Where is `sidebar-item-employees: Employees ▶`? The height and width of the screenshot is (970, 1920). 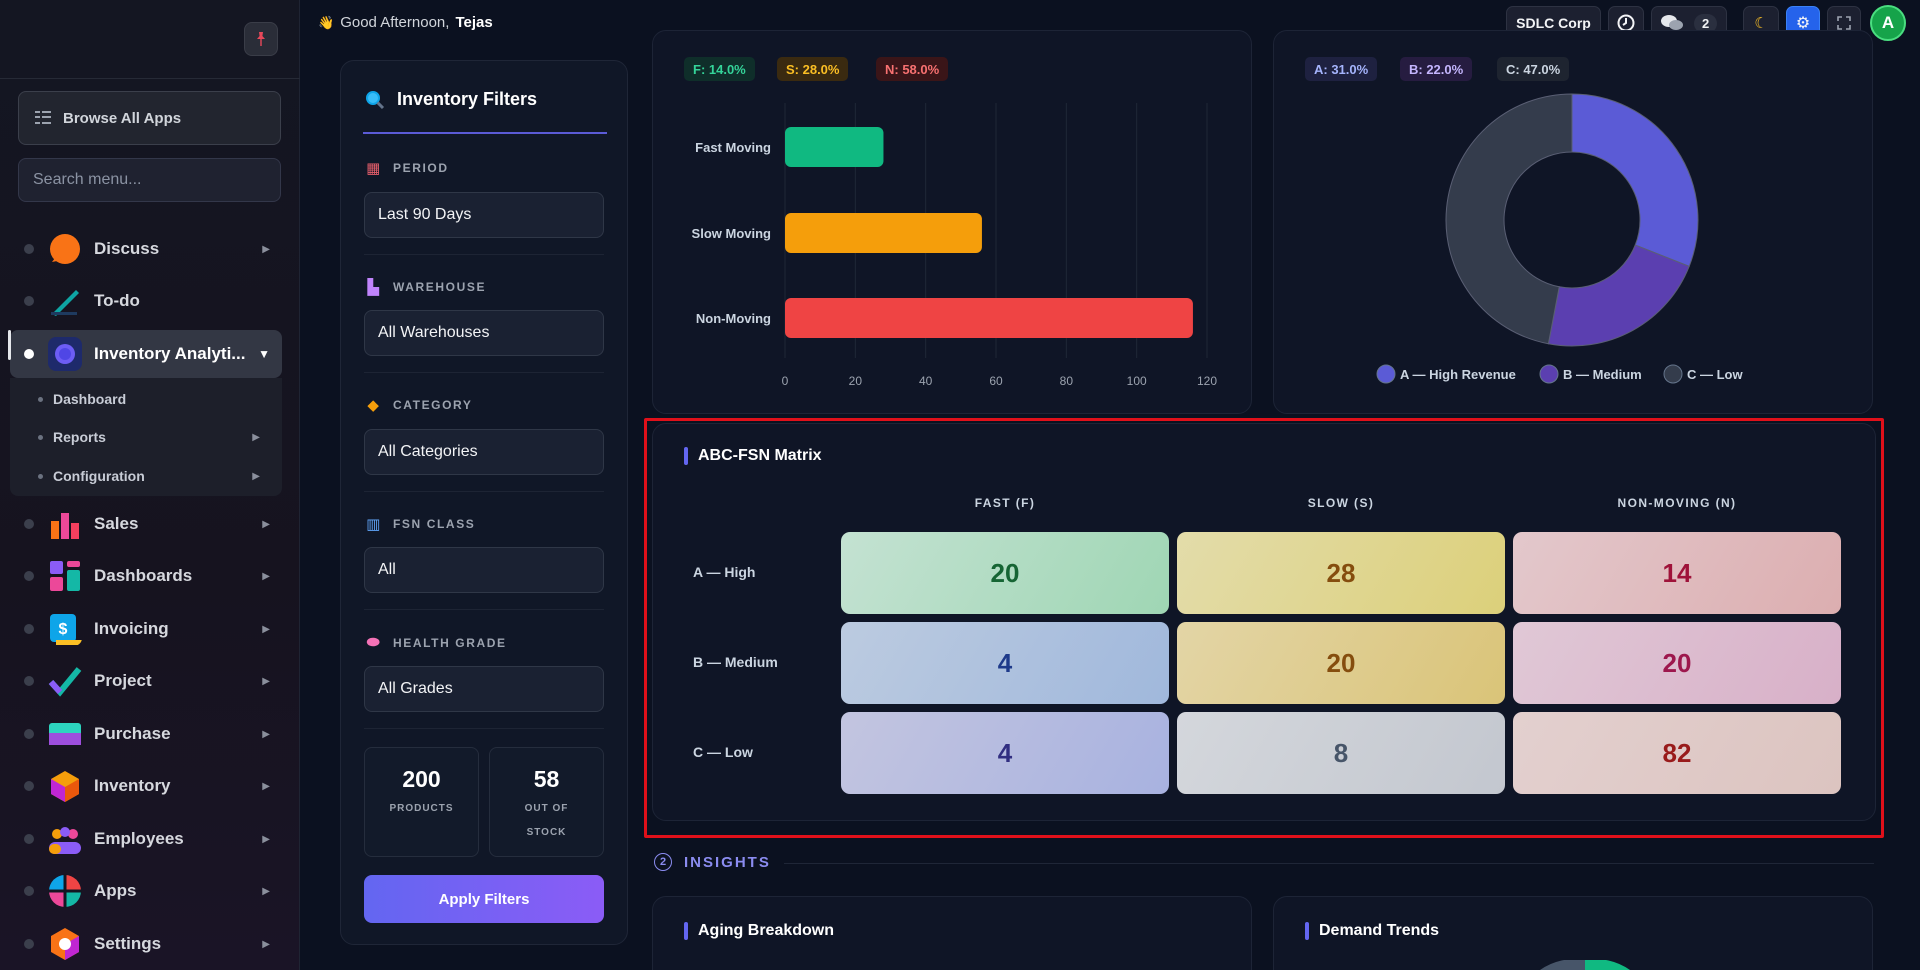 sidebar-item-employees: Employees ▶ is located at coordinates (146, 839).